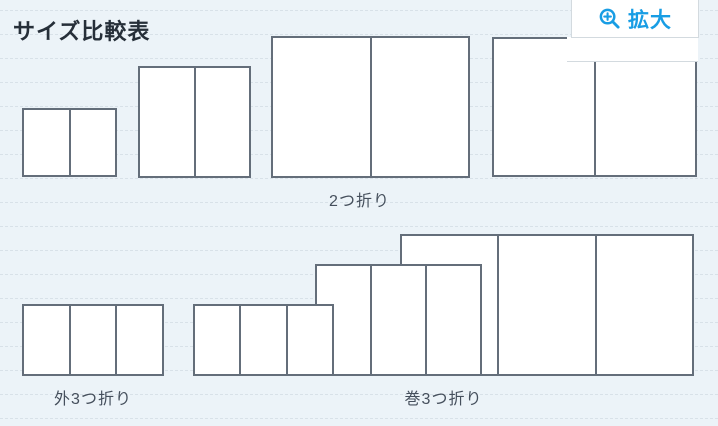 The image size is (718, 426). Describe the element at coordinates (82, 31) in the screenshot. I see `page-title: サイズ比較表` at that location.